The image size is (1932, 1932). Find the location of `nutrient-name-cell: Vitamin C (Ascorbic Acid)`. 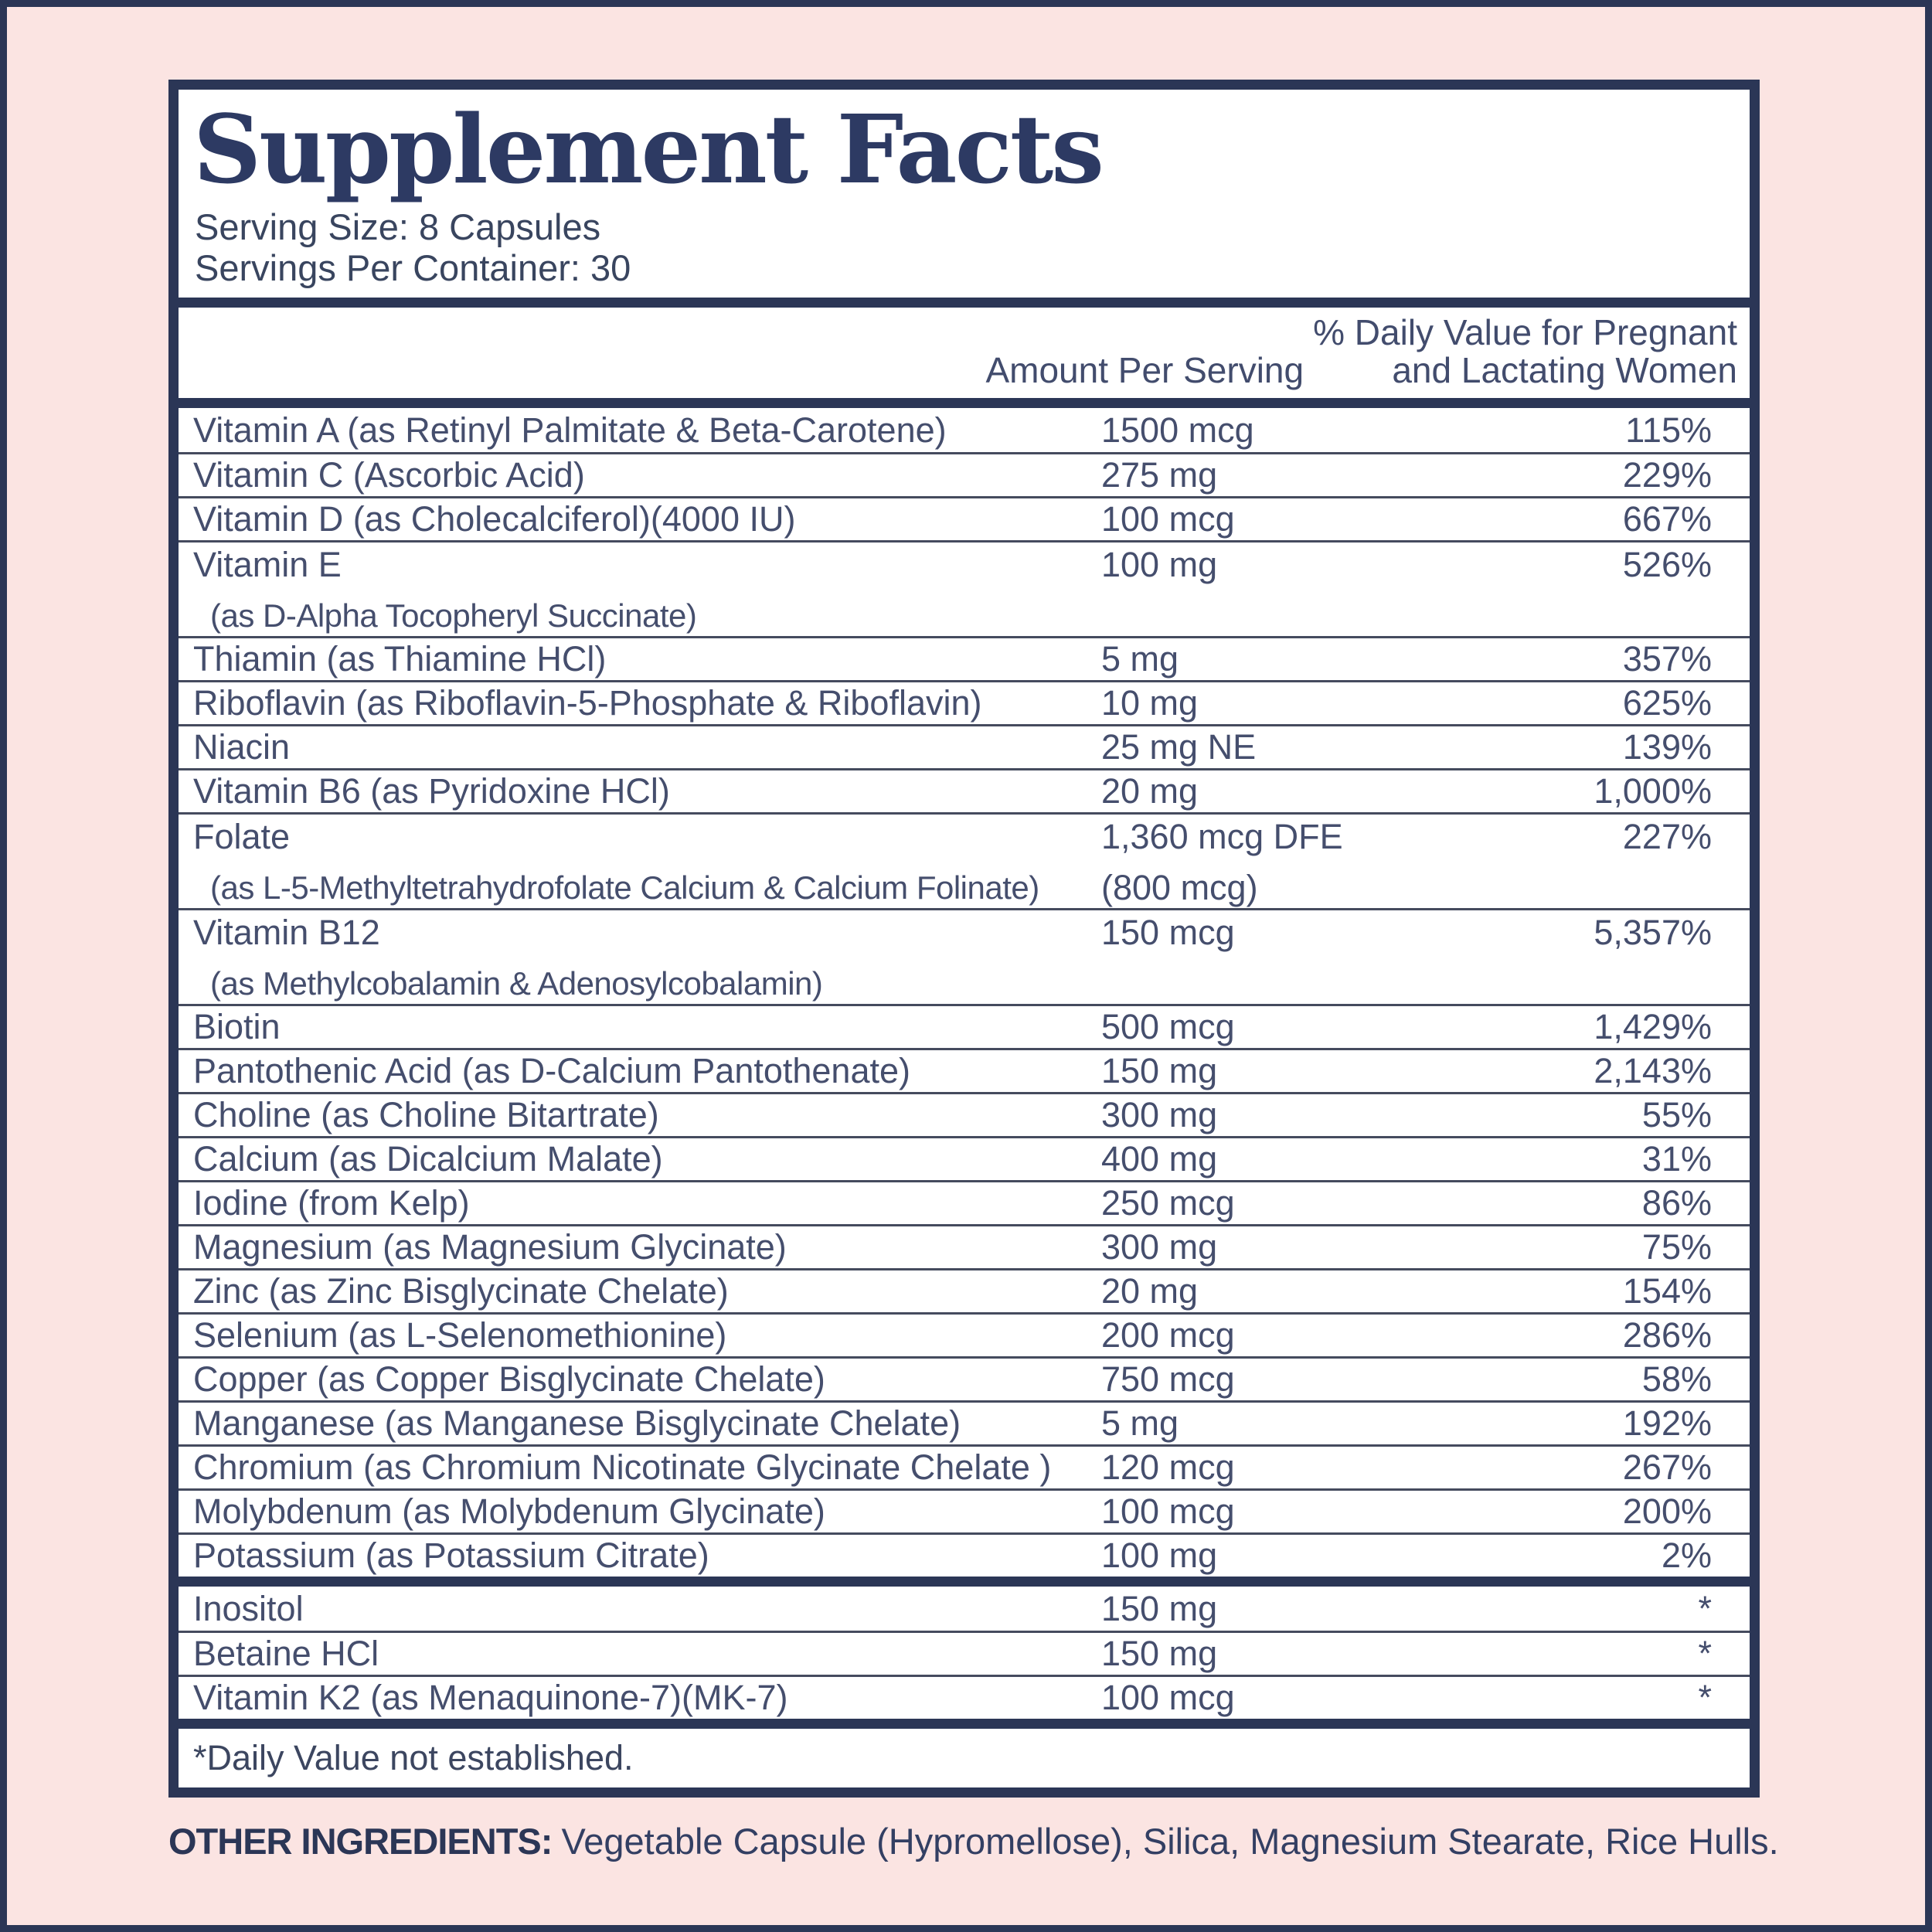

nutrient-name-cell: Vitamin C (Ascorbic Acid) is located at coordinates (640, 475).